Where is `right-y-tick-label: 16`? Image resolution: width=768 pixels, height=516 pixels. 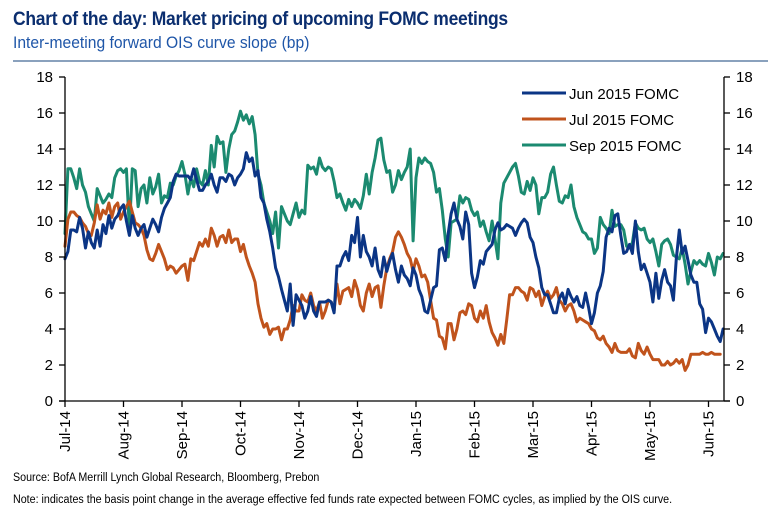 right-y-tick-label: 16 is located at coordinates (744, 113).